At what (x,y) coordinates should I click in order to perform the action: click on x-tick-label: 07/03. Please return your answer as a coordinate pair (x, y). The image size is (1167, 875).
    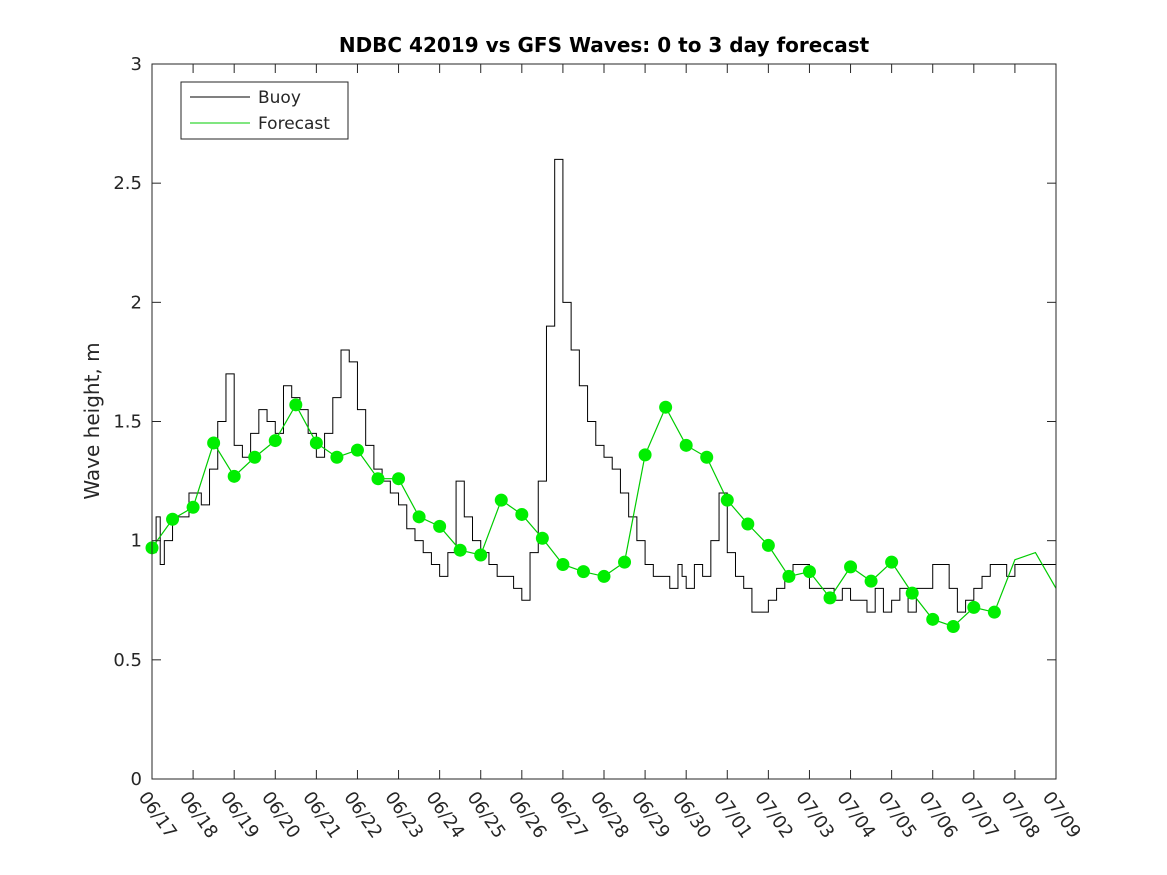
    Looking at the image, I should click on (814, 815).